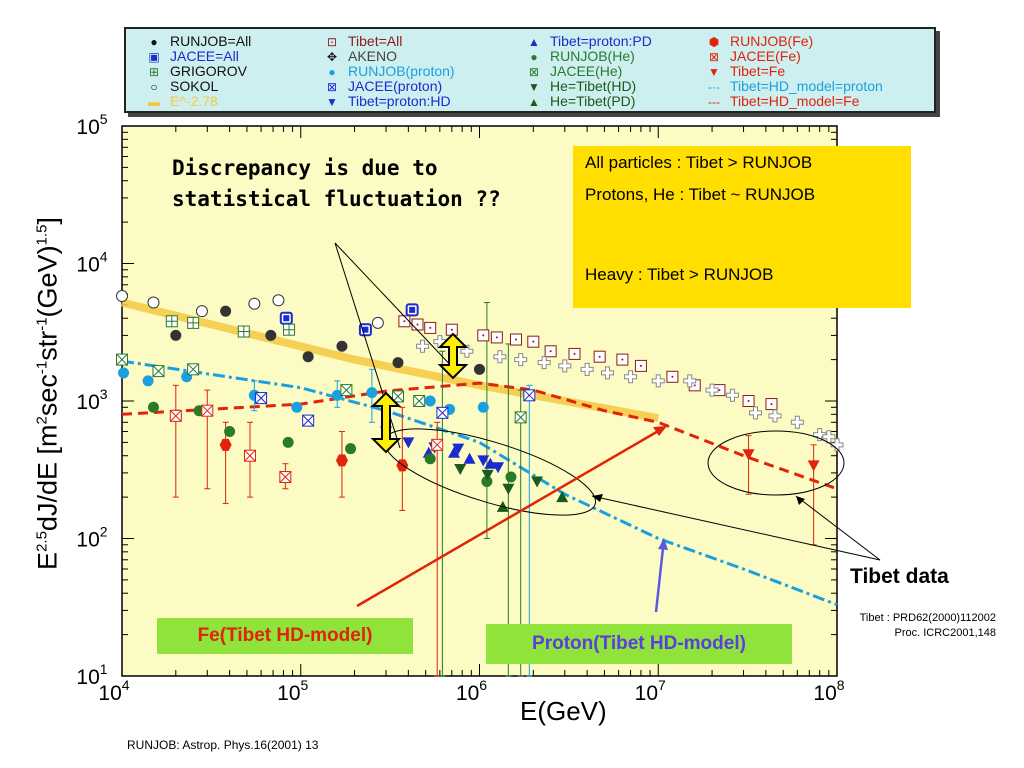 The image size is (1024, 768). Describe the element at coordinates (699, 162) in the screenshot. I see `summary-line-all: All particles : Tibet > RUNJOB` at that location.